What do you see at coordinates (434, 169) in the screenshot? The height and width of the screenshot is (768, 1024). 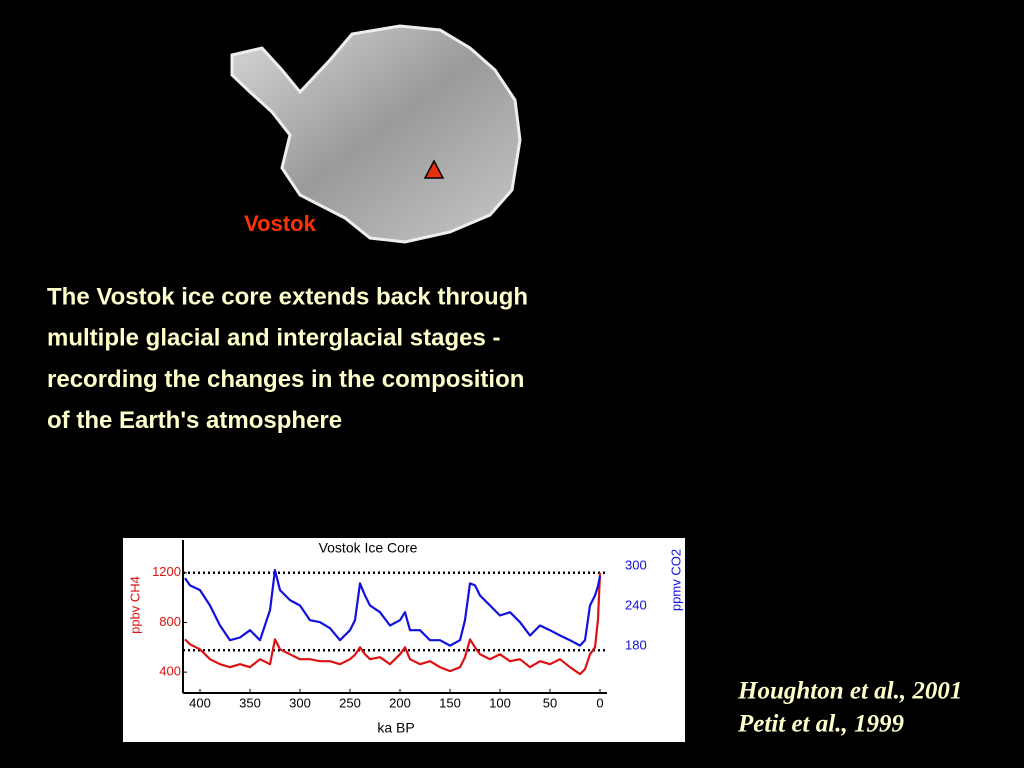 I see `vostok-marker` at bounding box center [434, 169].